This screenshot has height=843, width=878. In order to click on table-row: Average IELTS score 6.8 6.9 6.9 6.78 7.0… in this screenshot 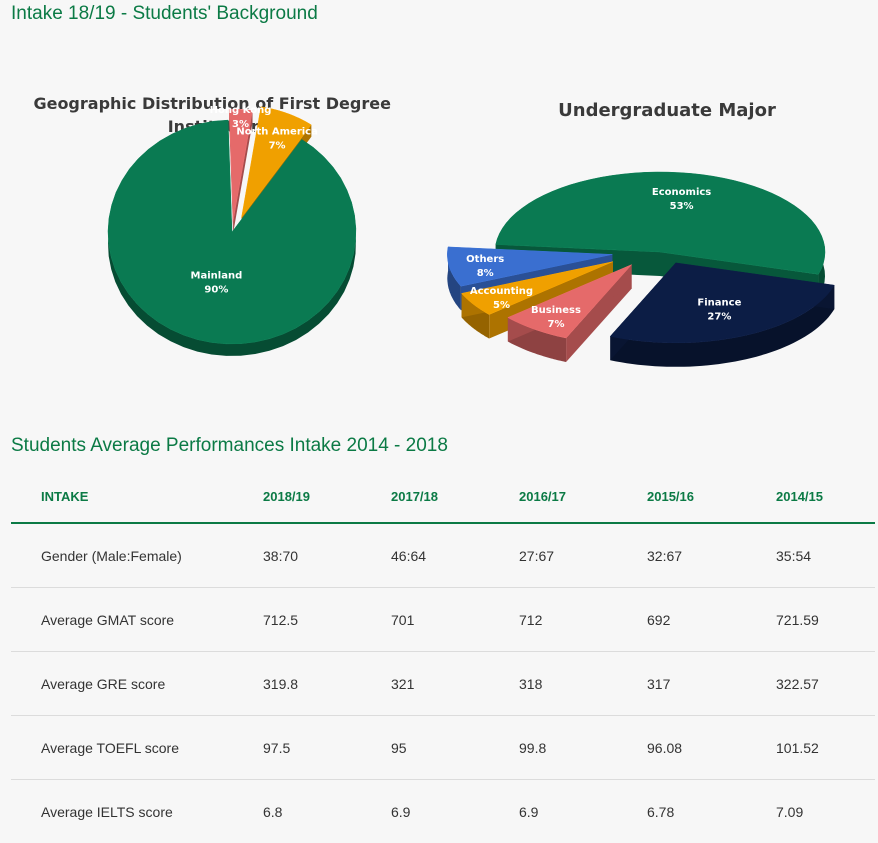, I will do `click(443, 811)`.